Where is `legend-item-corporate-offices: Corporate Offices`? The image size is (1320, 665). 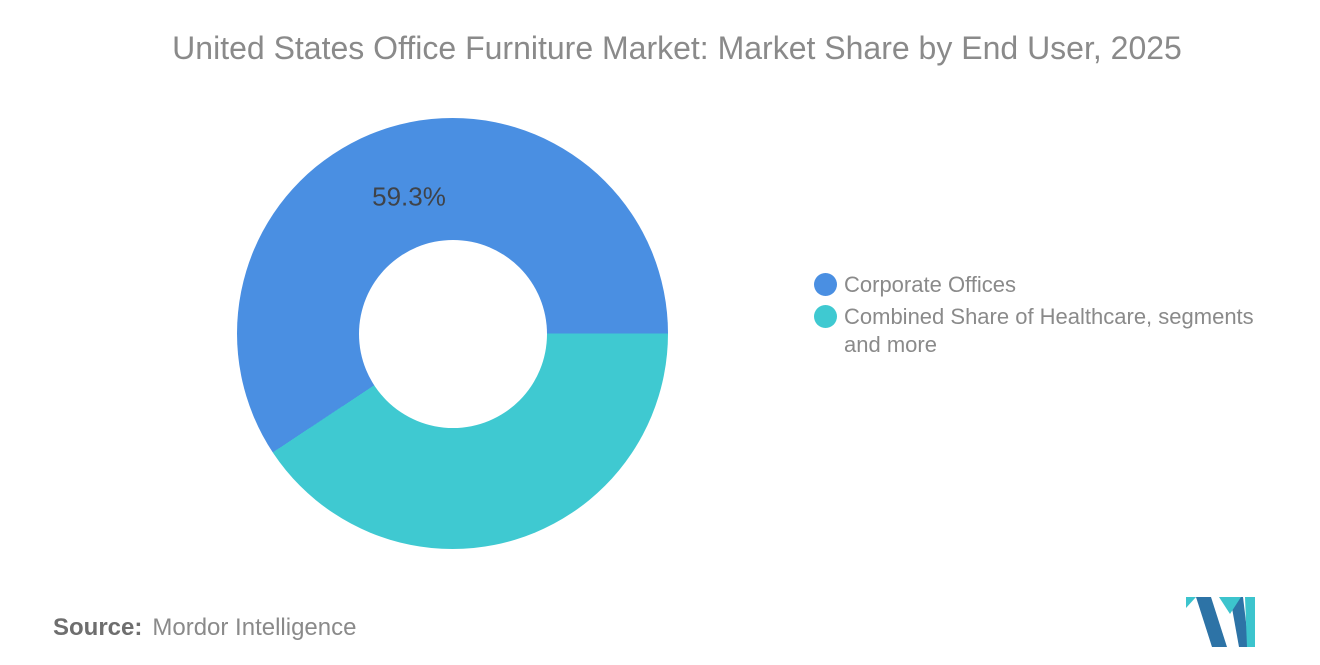
legend-item-corporate-offices: Corporate Offices is located at coordinates (1046, 285).